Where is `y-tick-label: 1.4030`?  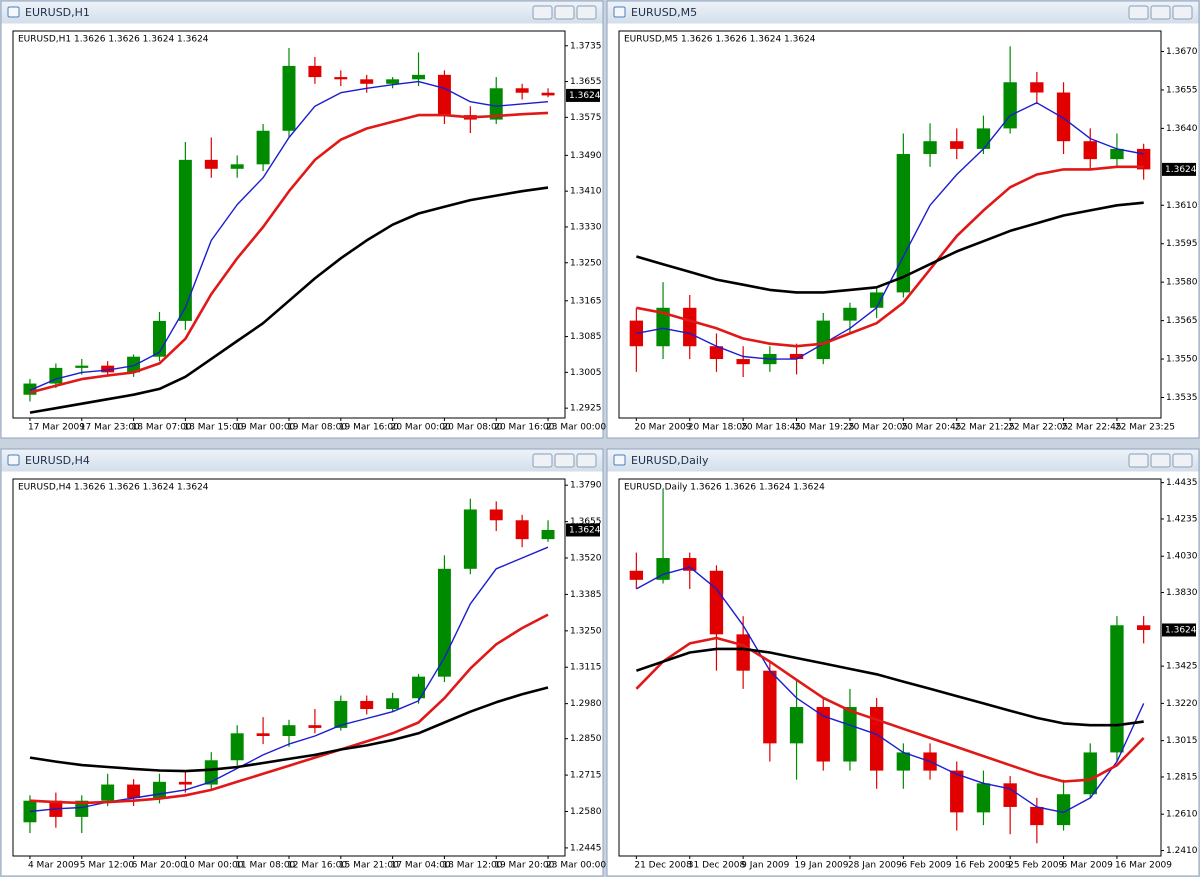
y-tick-label: 1.4030 is located at coordinates (1182, 557).